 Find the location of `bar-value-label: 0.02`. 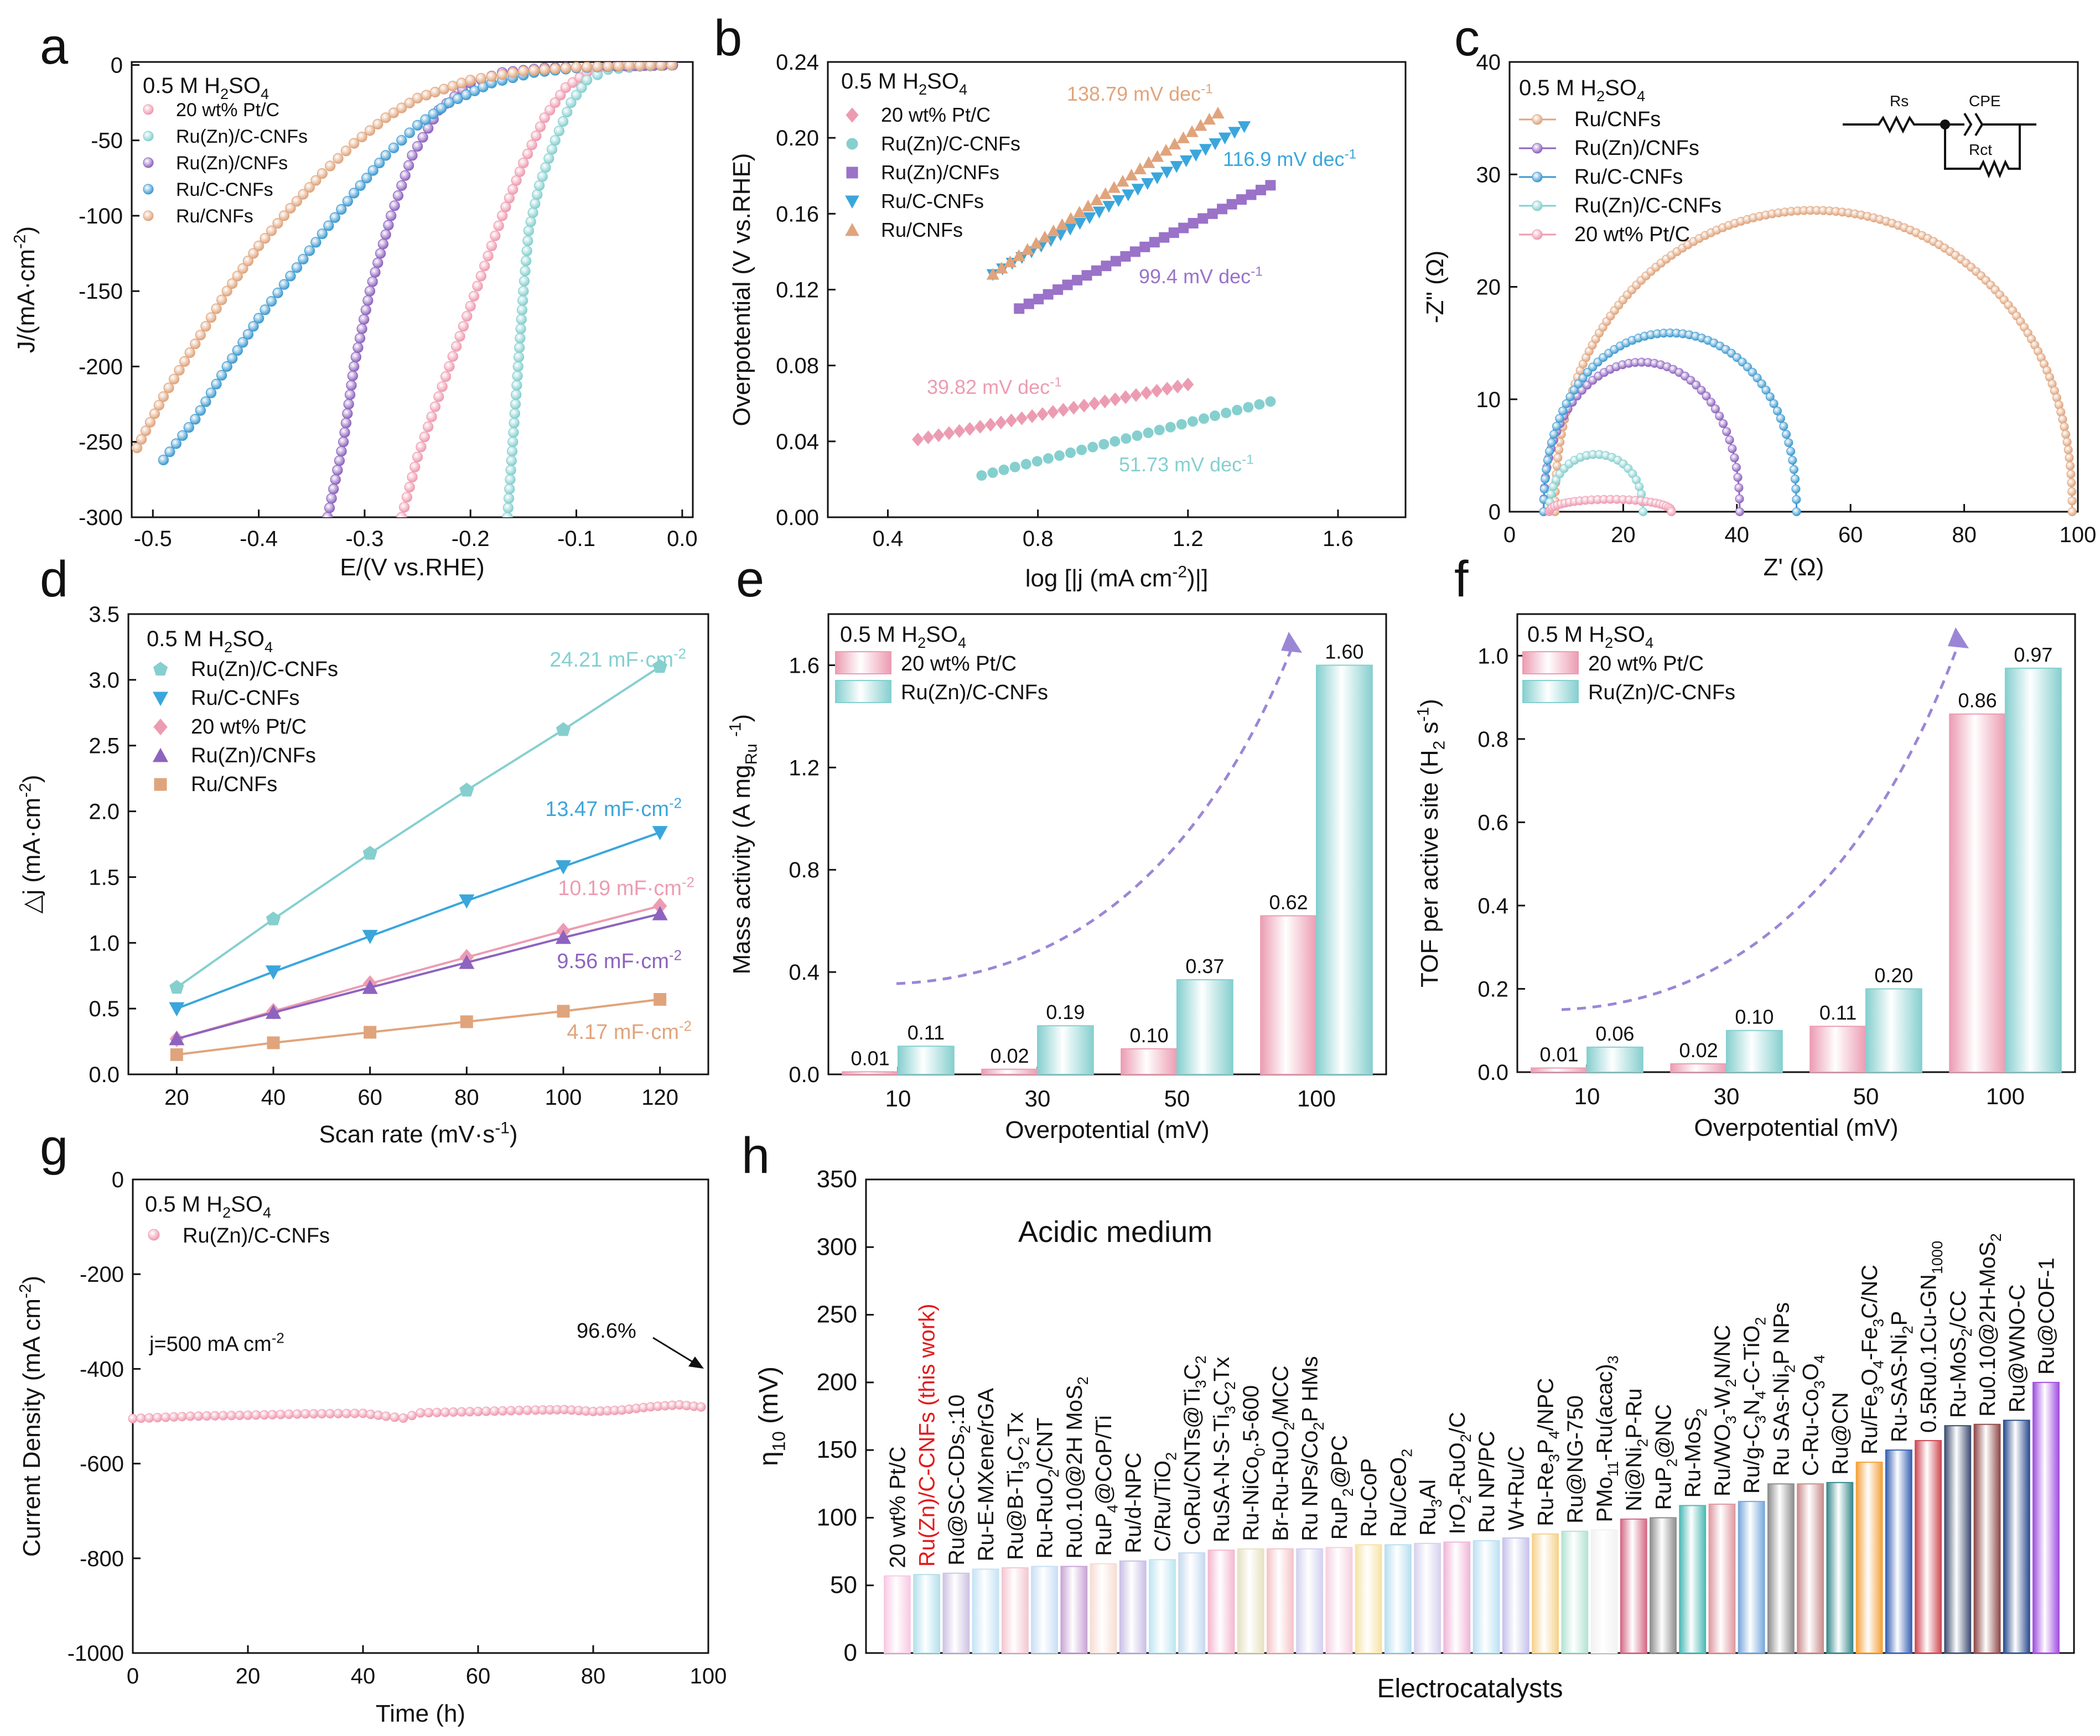

bar-value-label: 0.02 is located at coordinates (1699, 1050).